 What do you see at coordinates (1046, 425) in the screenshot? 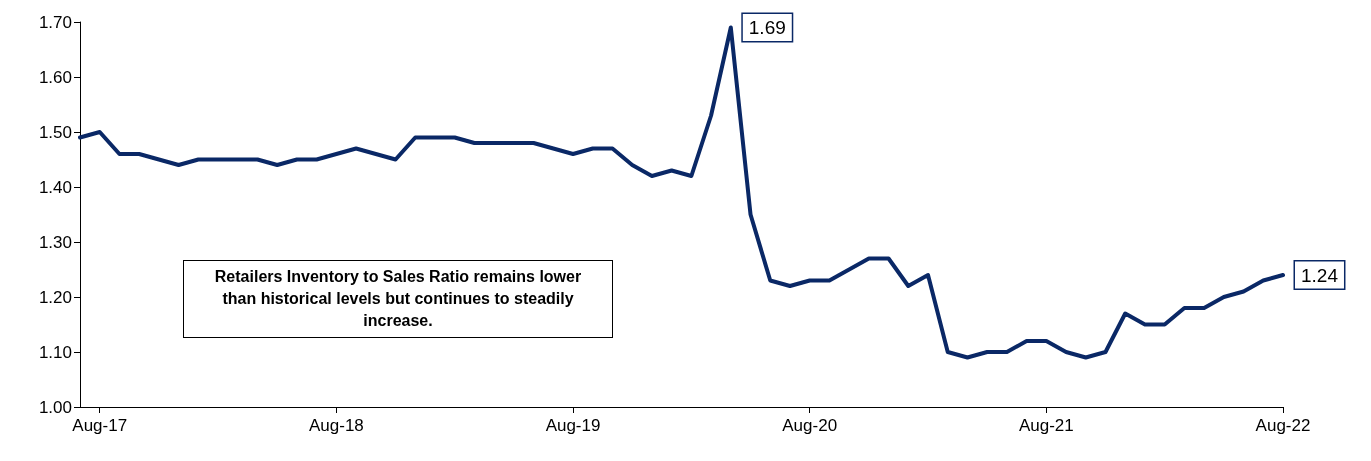
I see `x-tick-label: Aug-21` at bounding box center [1046, 425].